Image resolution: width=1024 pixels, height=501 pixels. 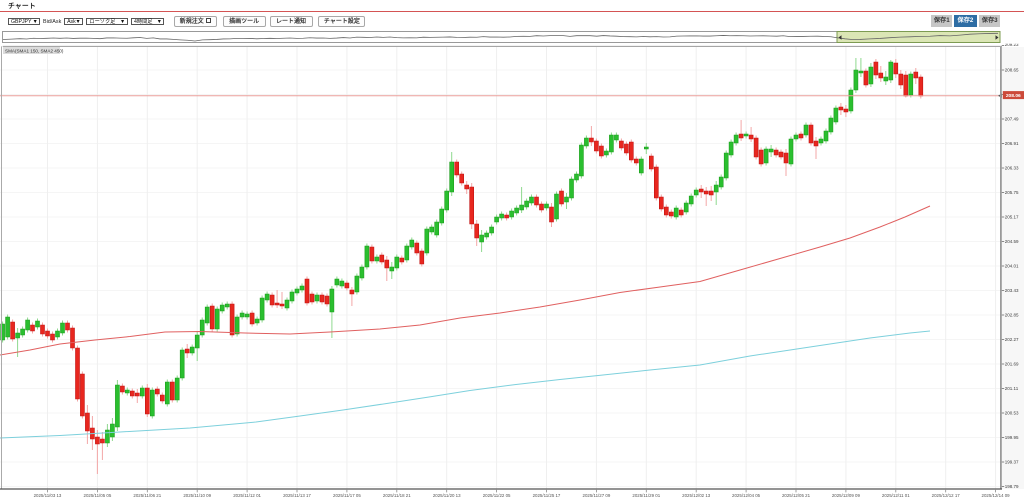 I want to click on svg-text: SMA(SMA1 150, SMA2 450), so click(x=34, y=50).